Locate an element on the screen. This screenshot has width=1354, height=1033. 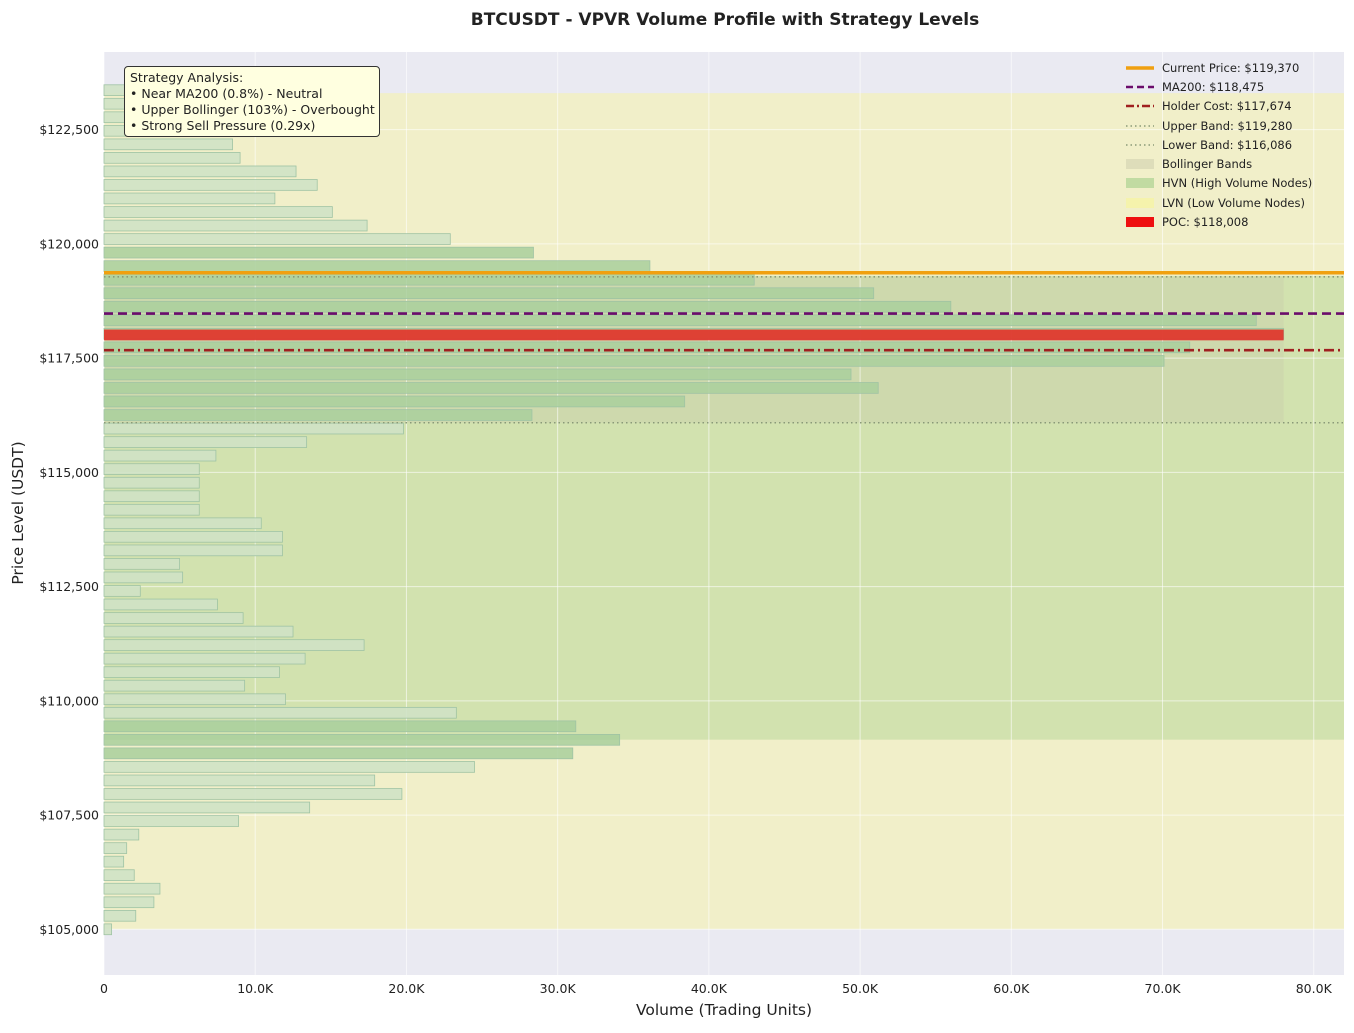
poc-bar is located at coordinates (694, 335).